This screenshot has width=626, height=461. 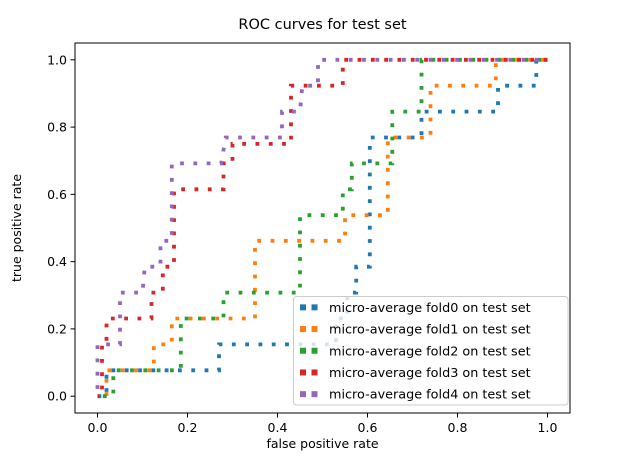 I want to click on y-axis-label: true positive rate, so click(x=16, y=228).